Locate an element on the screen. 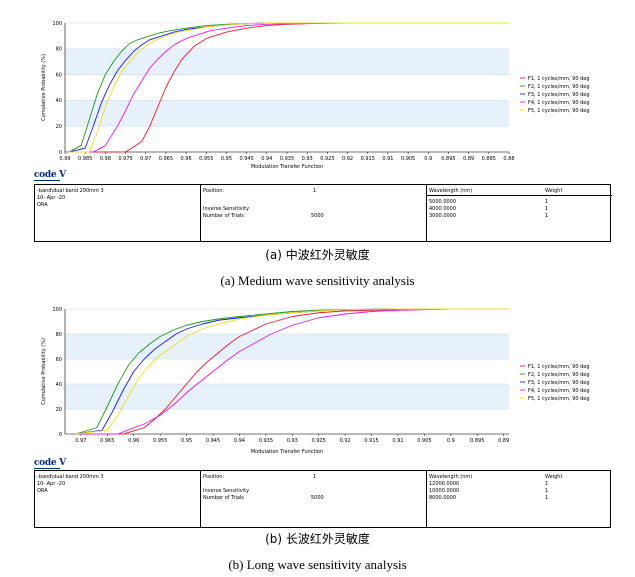  weight-3: 1 is located at coordinates (547, 216).